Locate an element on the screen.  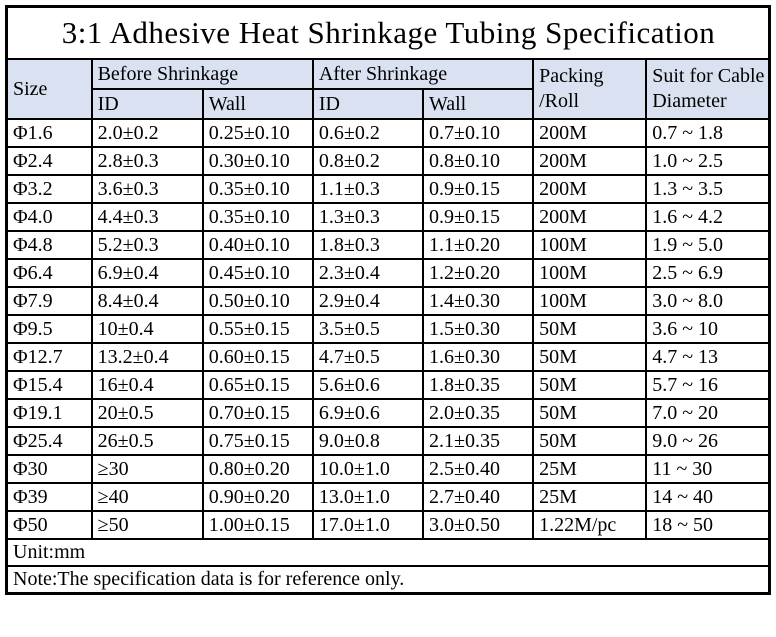
spec-cell: 10.0±1.0 is located at coordinates (367, 469).